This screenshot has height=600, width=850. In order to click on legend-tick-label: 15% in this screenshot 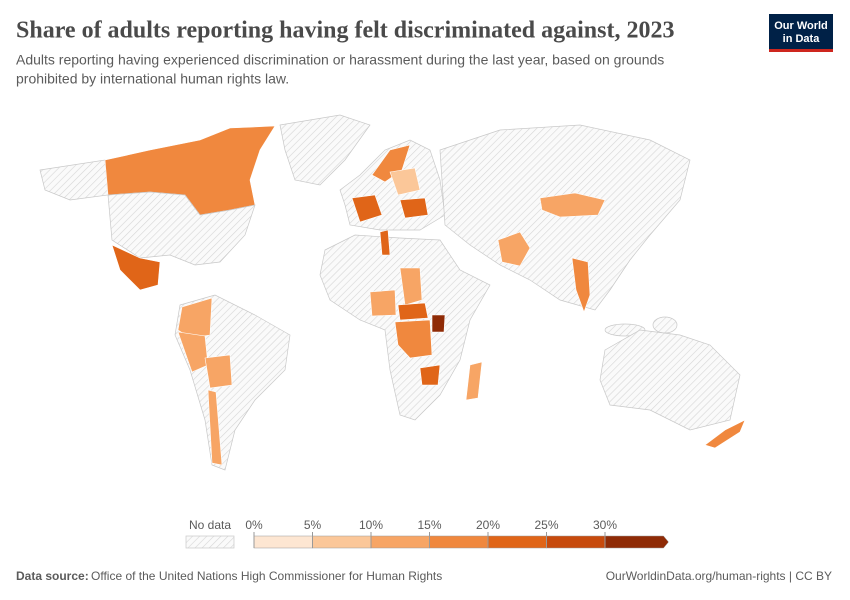, I will do `click(429, 525)`.